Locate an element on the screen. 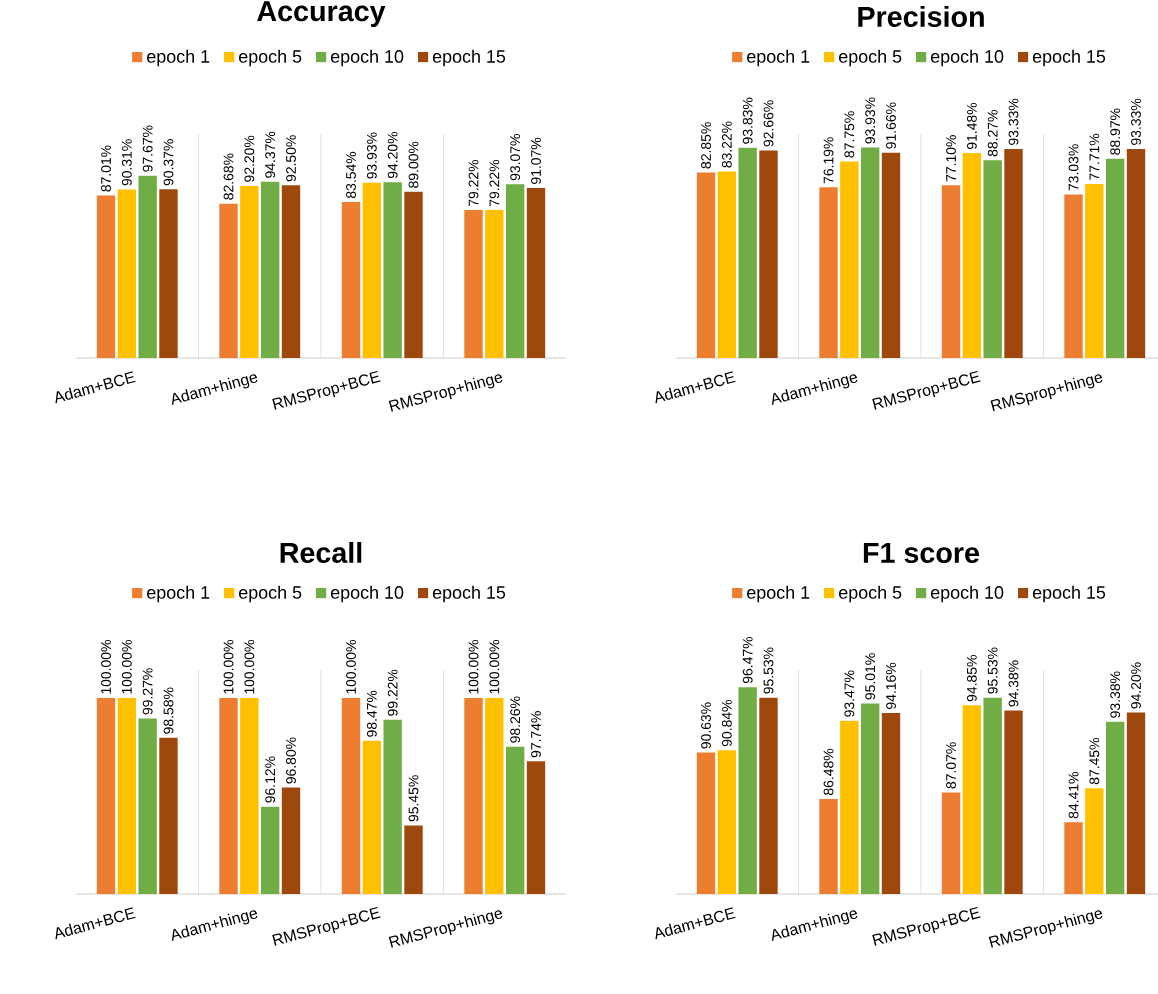  chart-title: Recall is located at coordinates (321, 552).